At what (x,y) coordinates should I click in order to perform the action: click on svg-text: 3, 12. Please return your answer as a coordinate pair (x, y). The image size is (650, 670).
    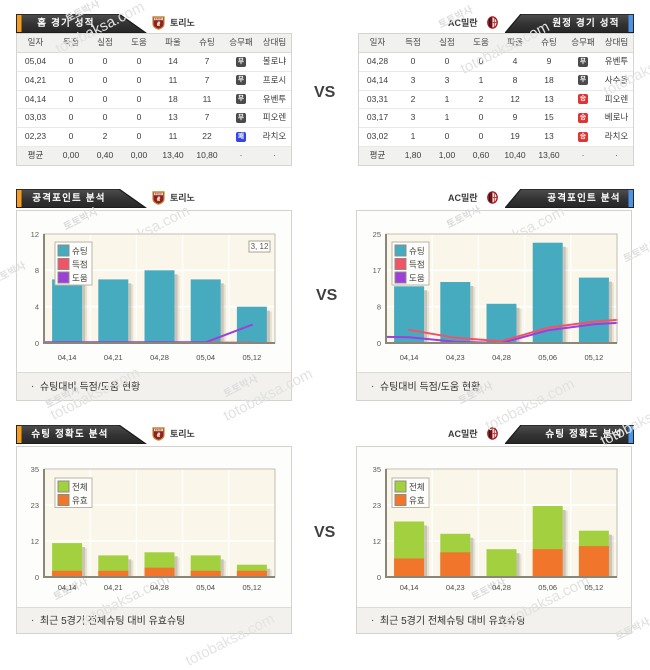
    Looking at the image, I should click on (260, 246).